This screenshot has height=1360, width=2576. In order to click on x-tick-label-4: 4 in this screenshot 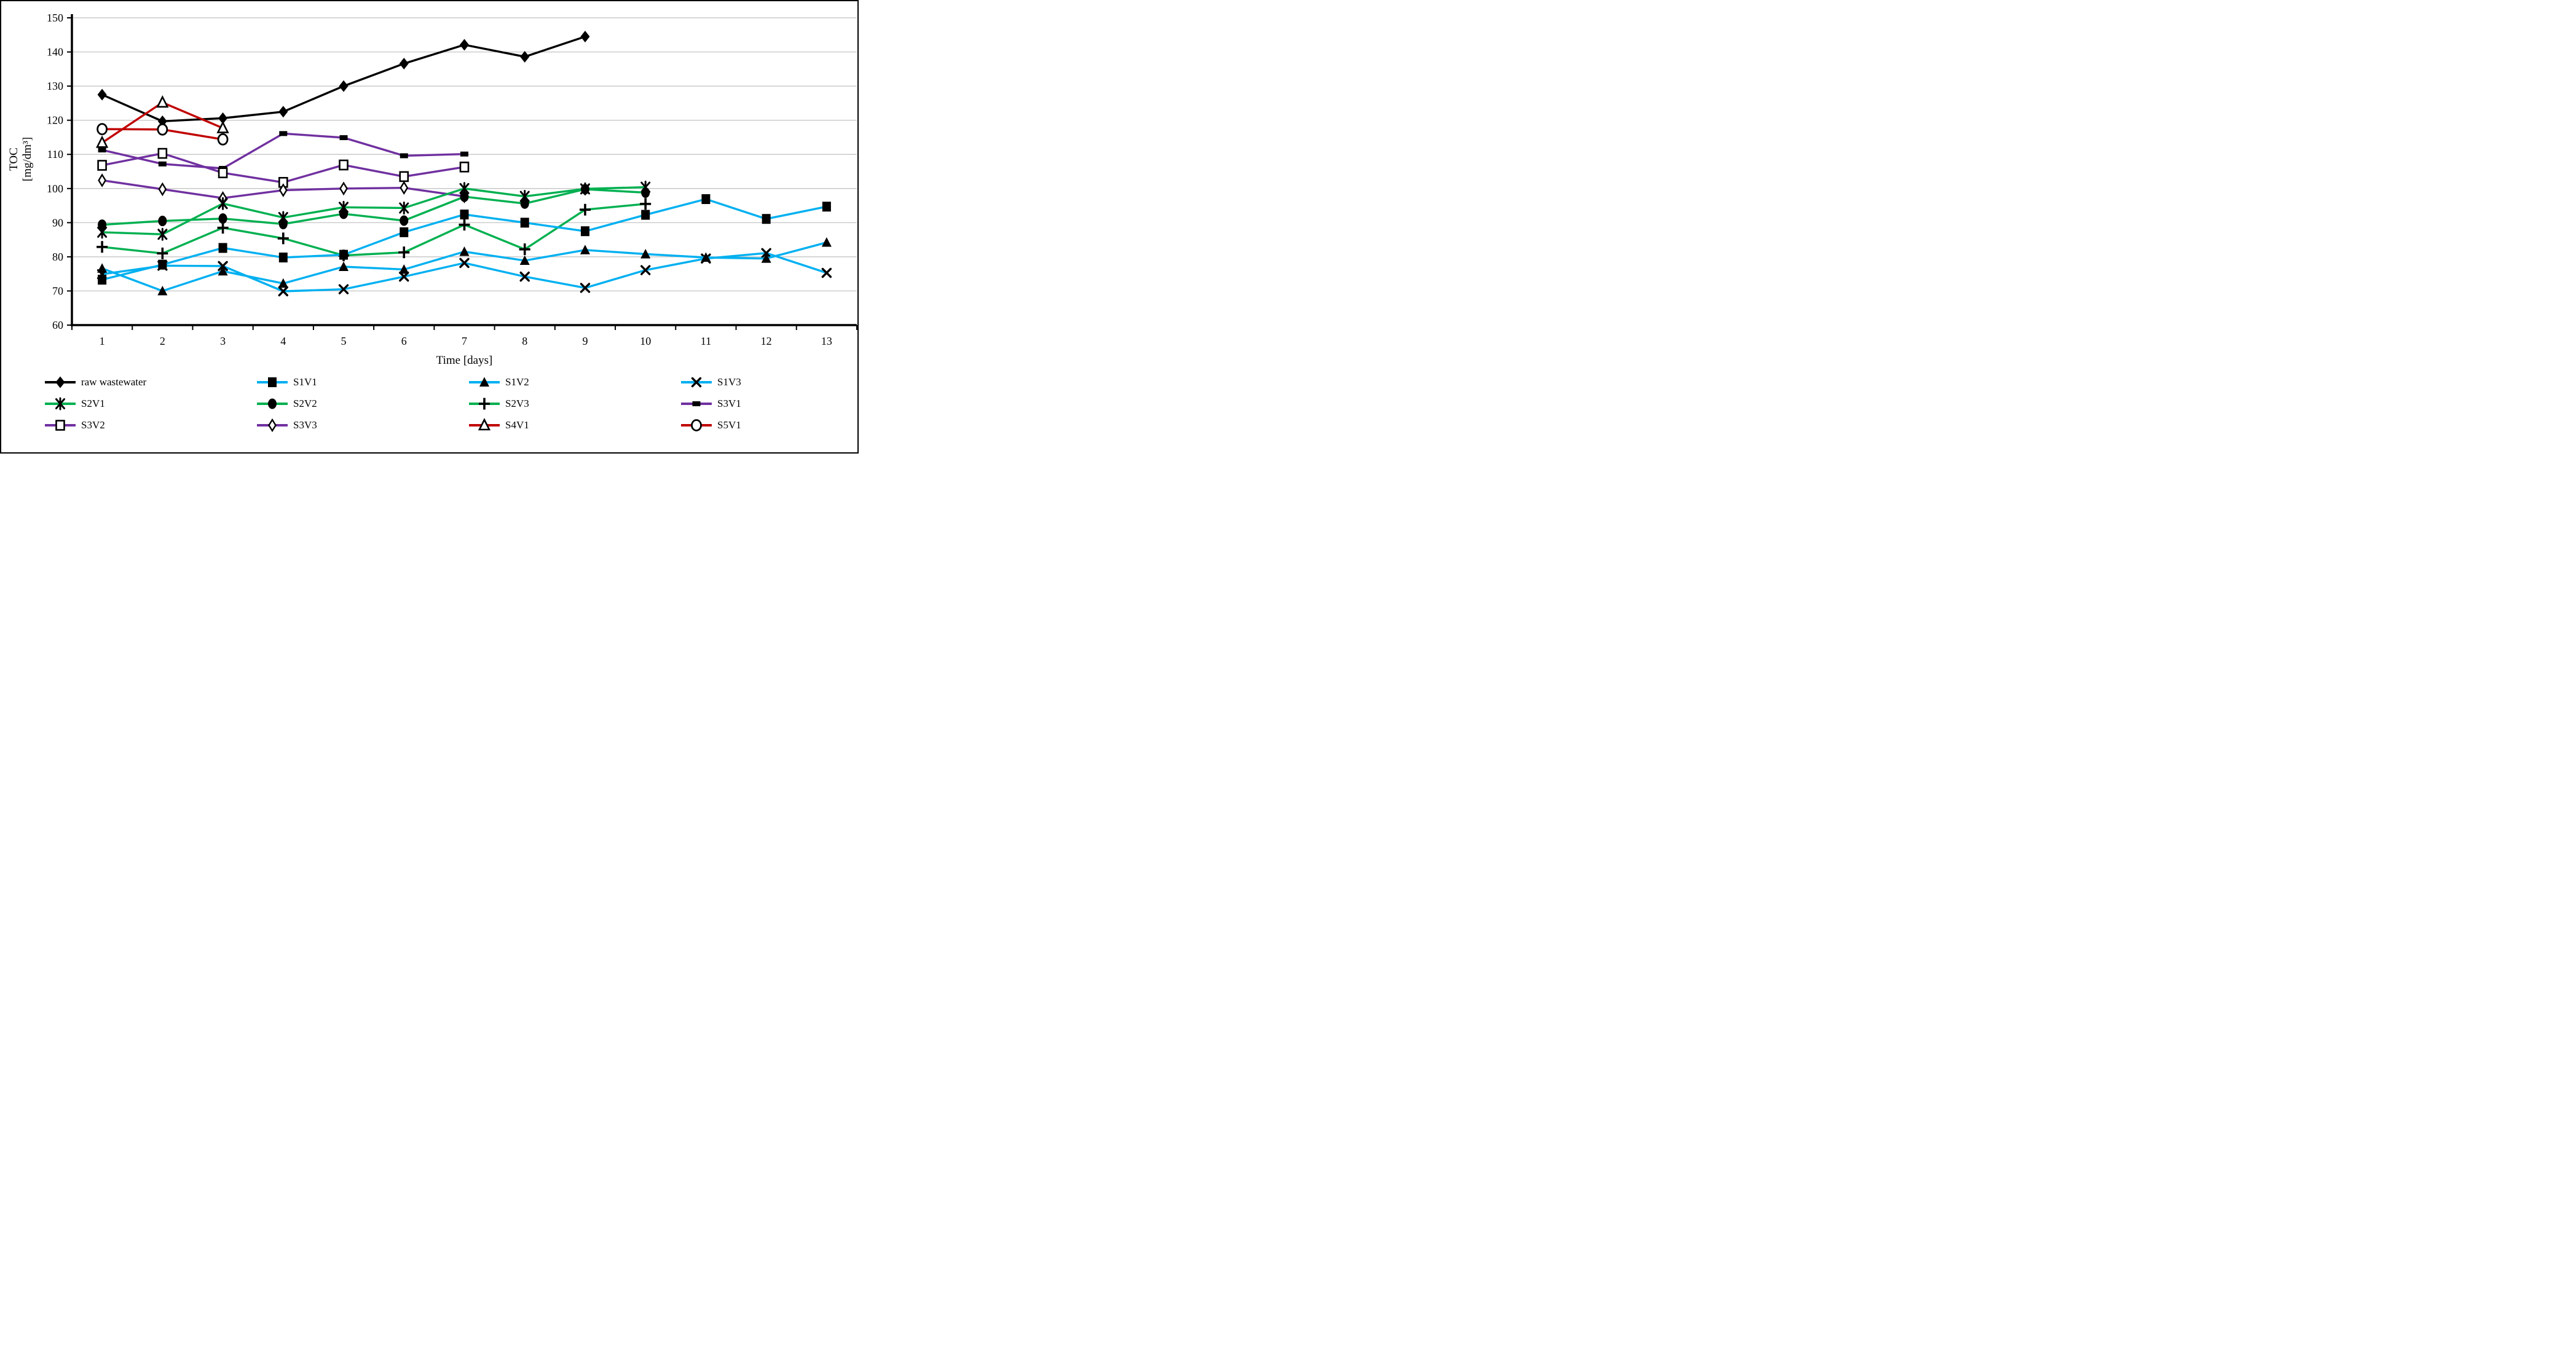, I will do `click(283, 341)`.